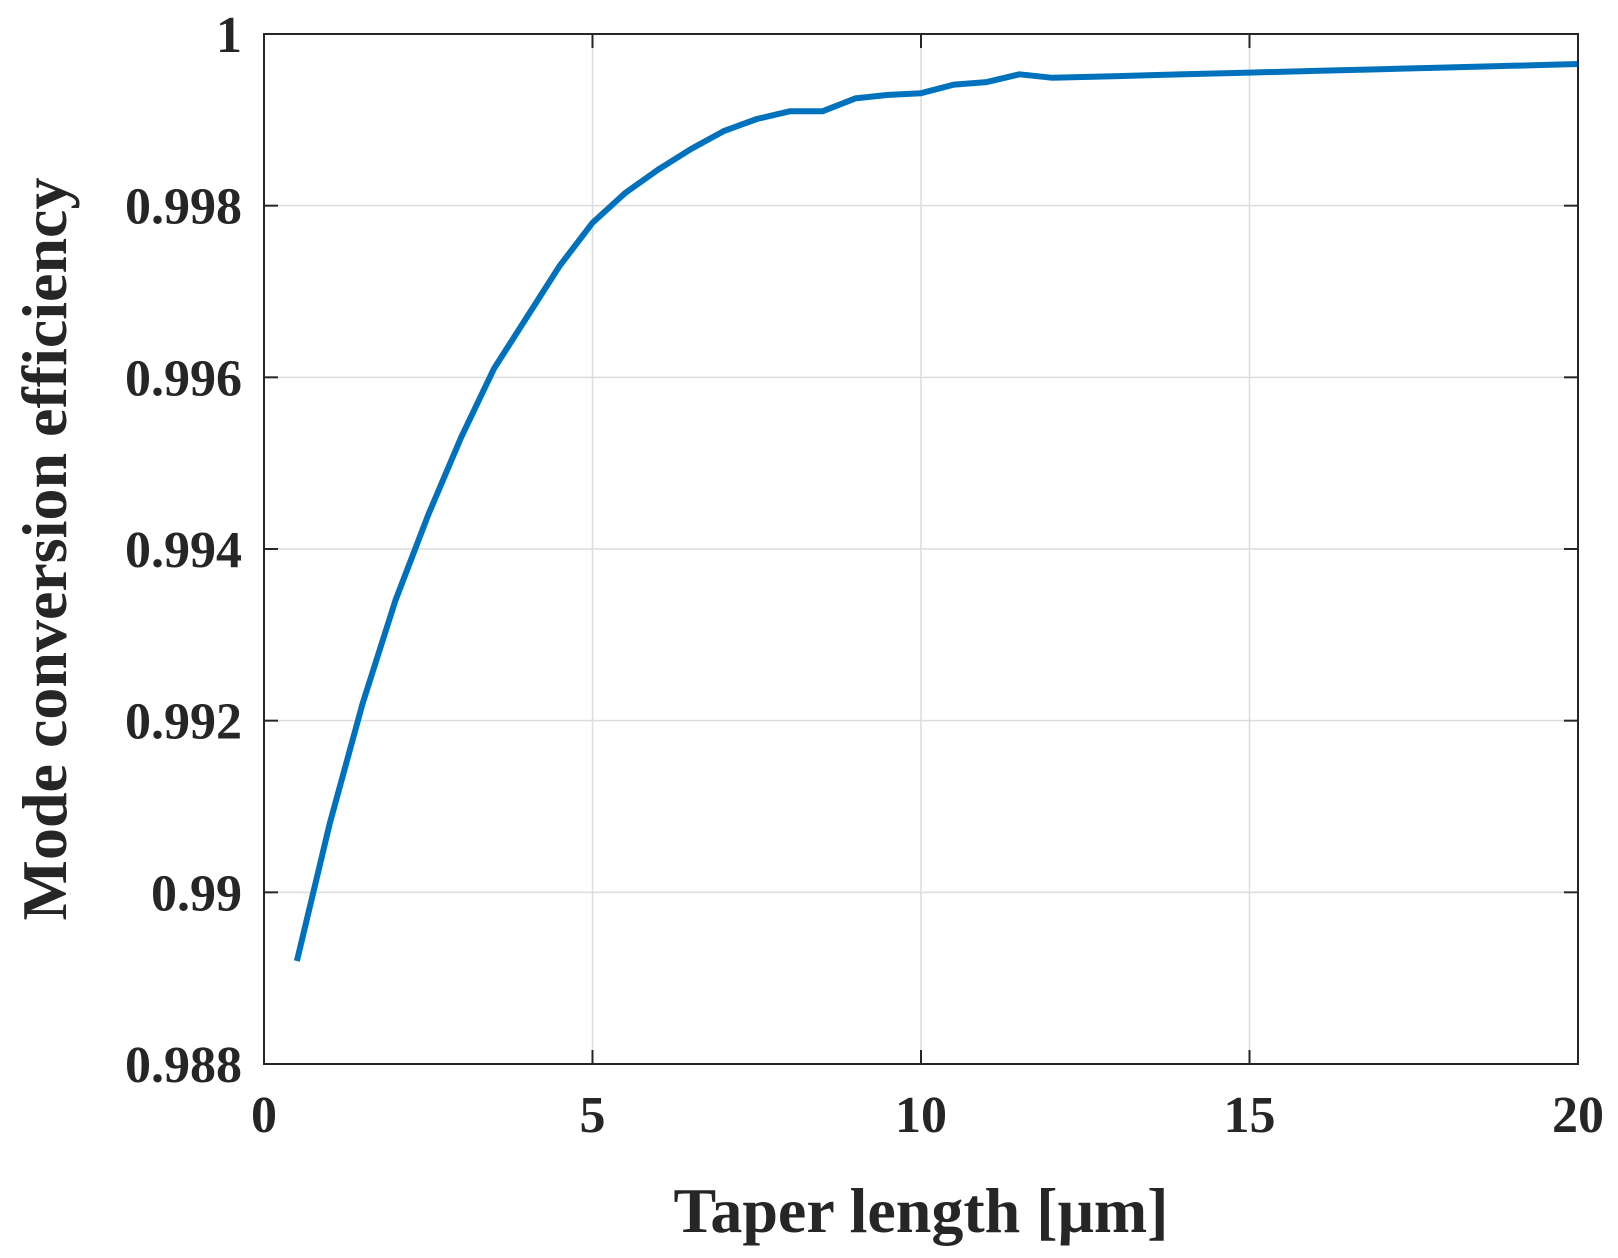  What do you see at coordinates (196, 893) in the screenshot?
I see `y-tick-label: 0.99` at bounding box center [196, 893].